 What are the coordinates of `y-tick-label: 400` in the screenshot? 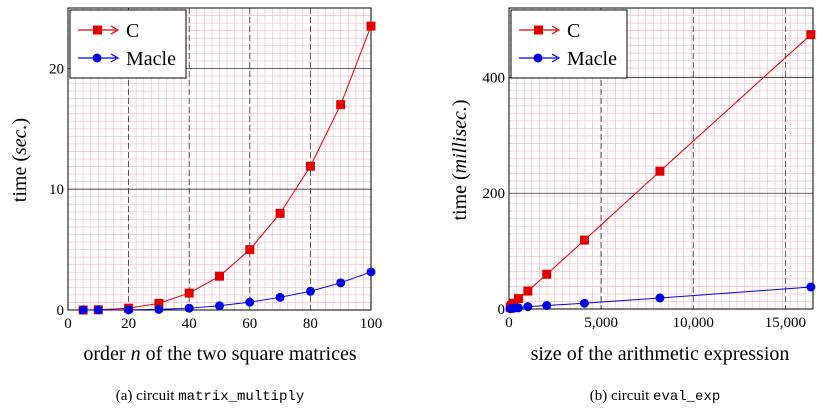 It's located at (494, 78).